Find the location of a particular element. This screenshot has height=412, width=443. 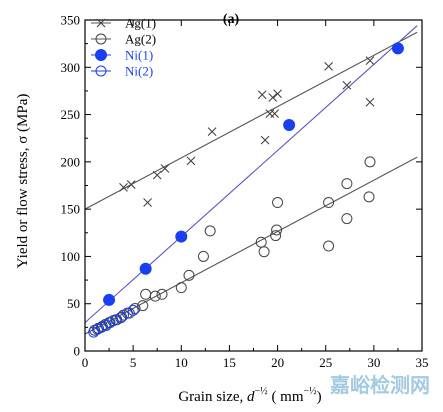

x-tick-label: 35 is located at coordinates (422, 362).